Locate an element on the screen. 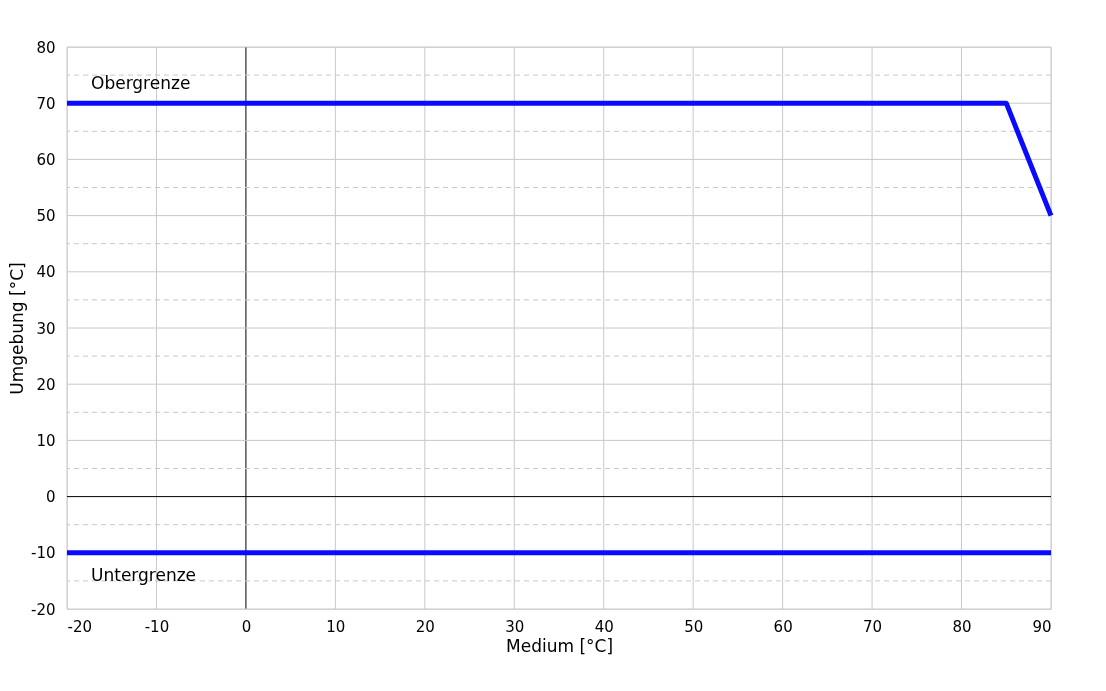 The width and height of the screenshot is (1106, 691). y-tick-label: 40 is located at coordinates (46, 272).